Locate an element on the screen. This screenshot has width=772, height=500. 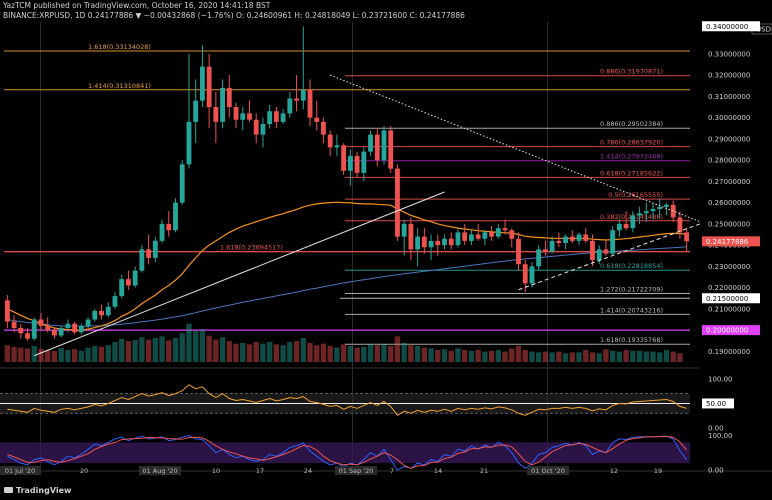
price-label-box is located at coordinates (731, 330).